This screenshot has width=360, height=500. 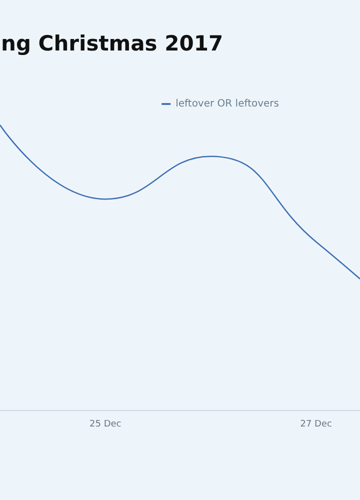 What do you see at coordinates (228, 104) in the screenshot?
I see `legend-label: leftover OR leftovers` at bounding box center [228, 104].